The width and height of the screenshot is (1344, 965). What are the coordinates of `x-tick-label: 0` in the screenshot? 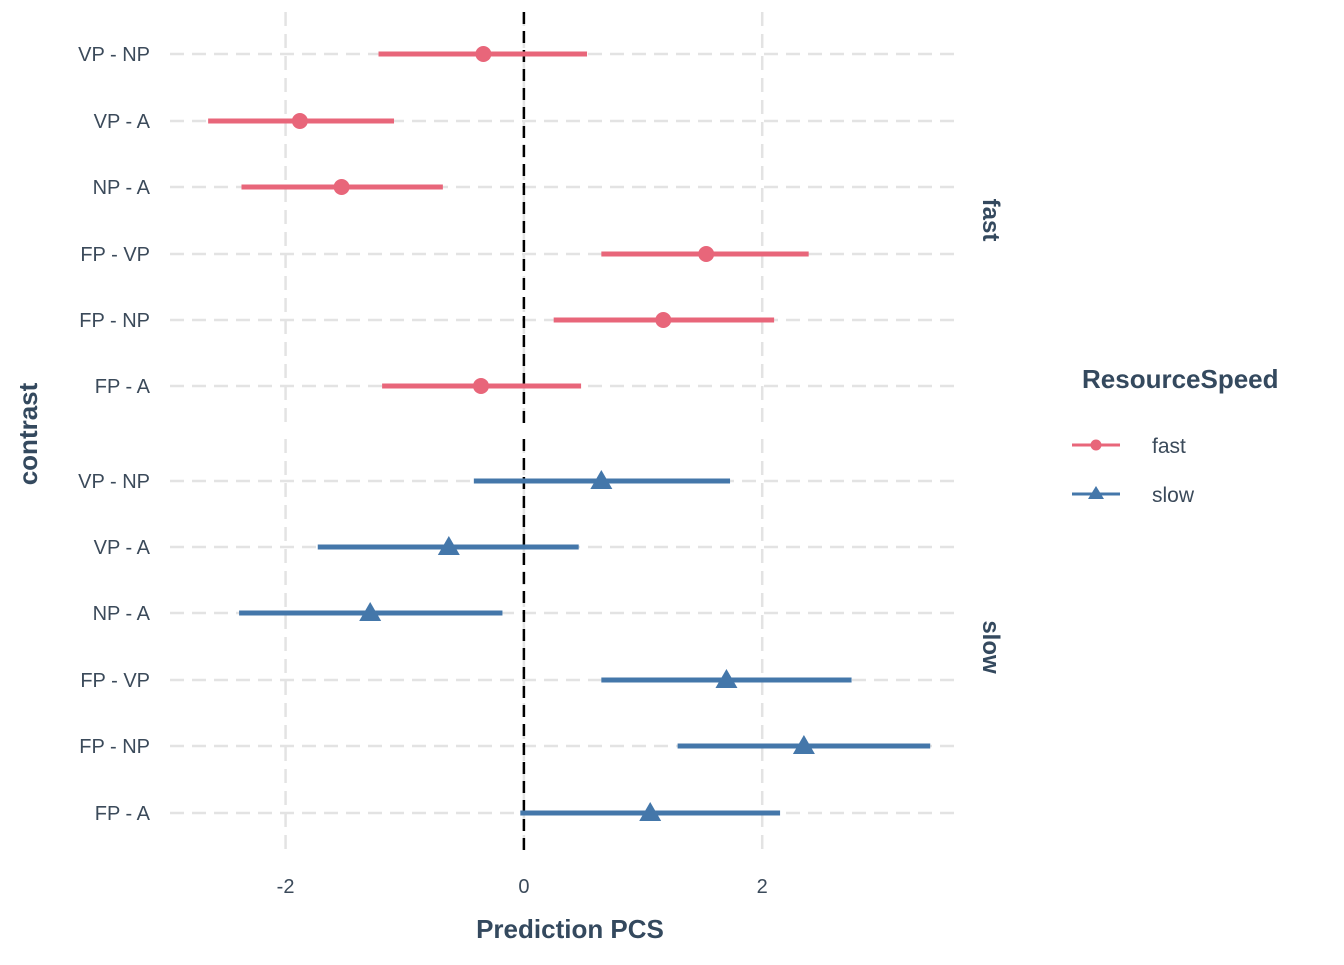 It's located at (523, 887).